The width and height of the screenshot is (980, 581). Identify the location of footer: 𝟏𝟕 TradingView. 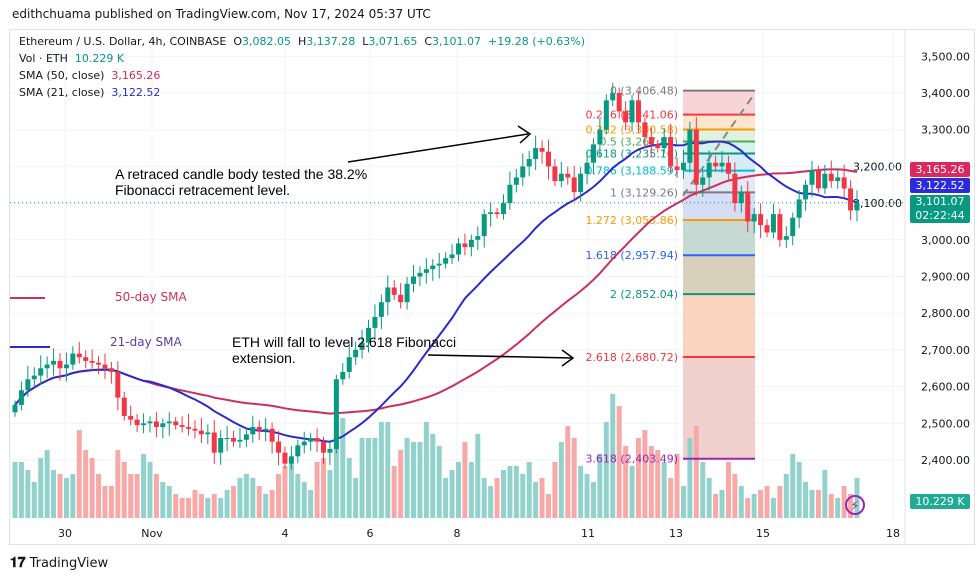
(59, 563).